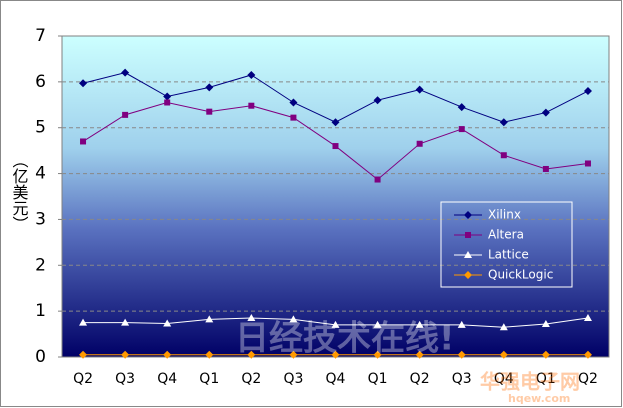 Image resolution: width=623 pixels, height=408 pixels. Describe the element at coordinates (508, 255) in the screenshot. I see `legend-label: Lattice` at that location.